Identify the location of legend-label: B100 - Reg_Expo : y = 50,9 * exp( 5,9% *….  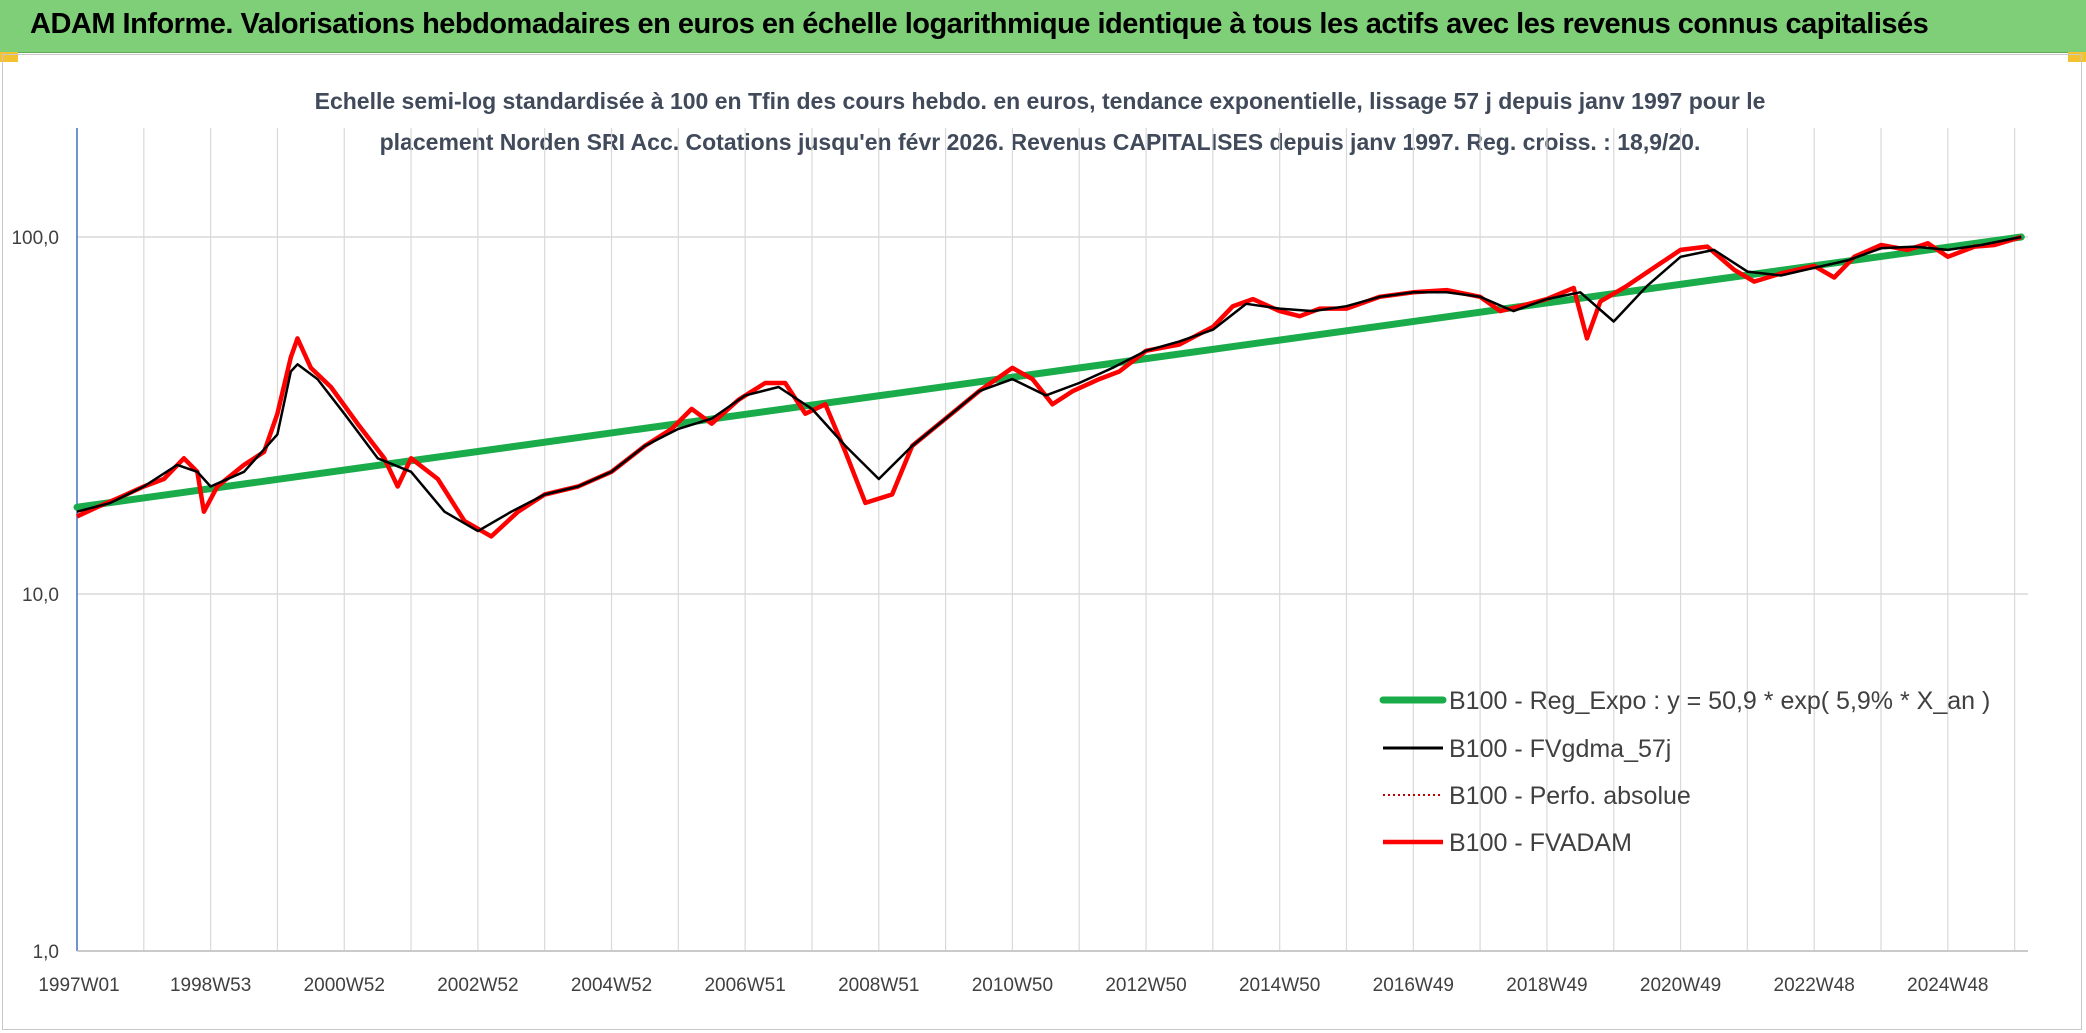
(1719, 701).